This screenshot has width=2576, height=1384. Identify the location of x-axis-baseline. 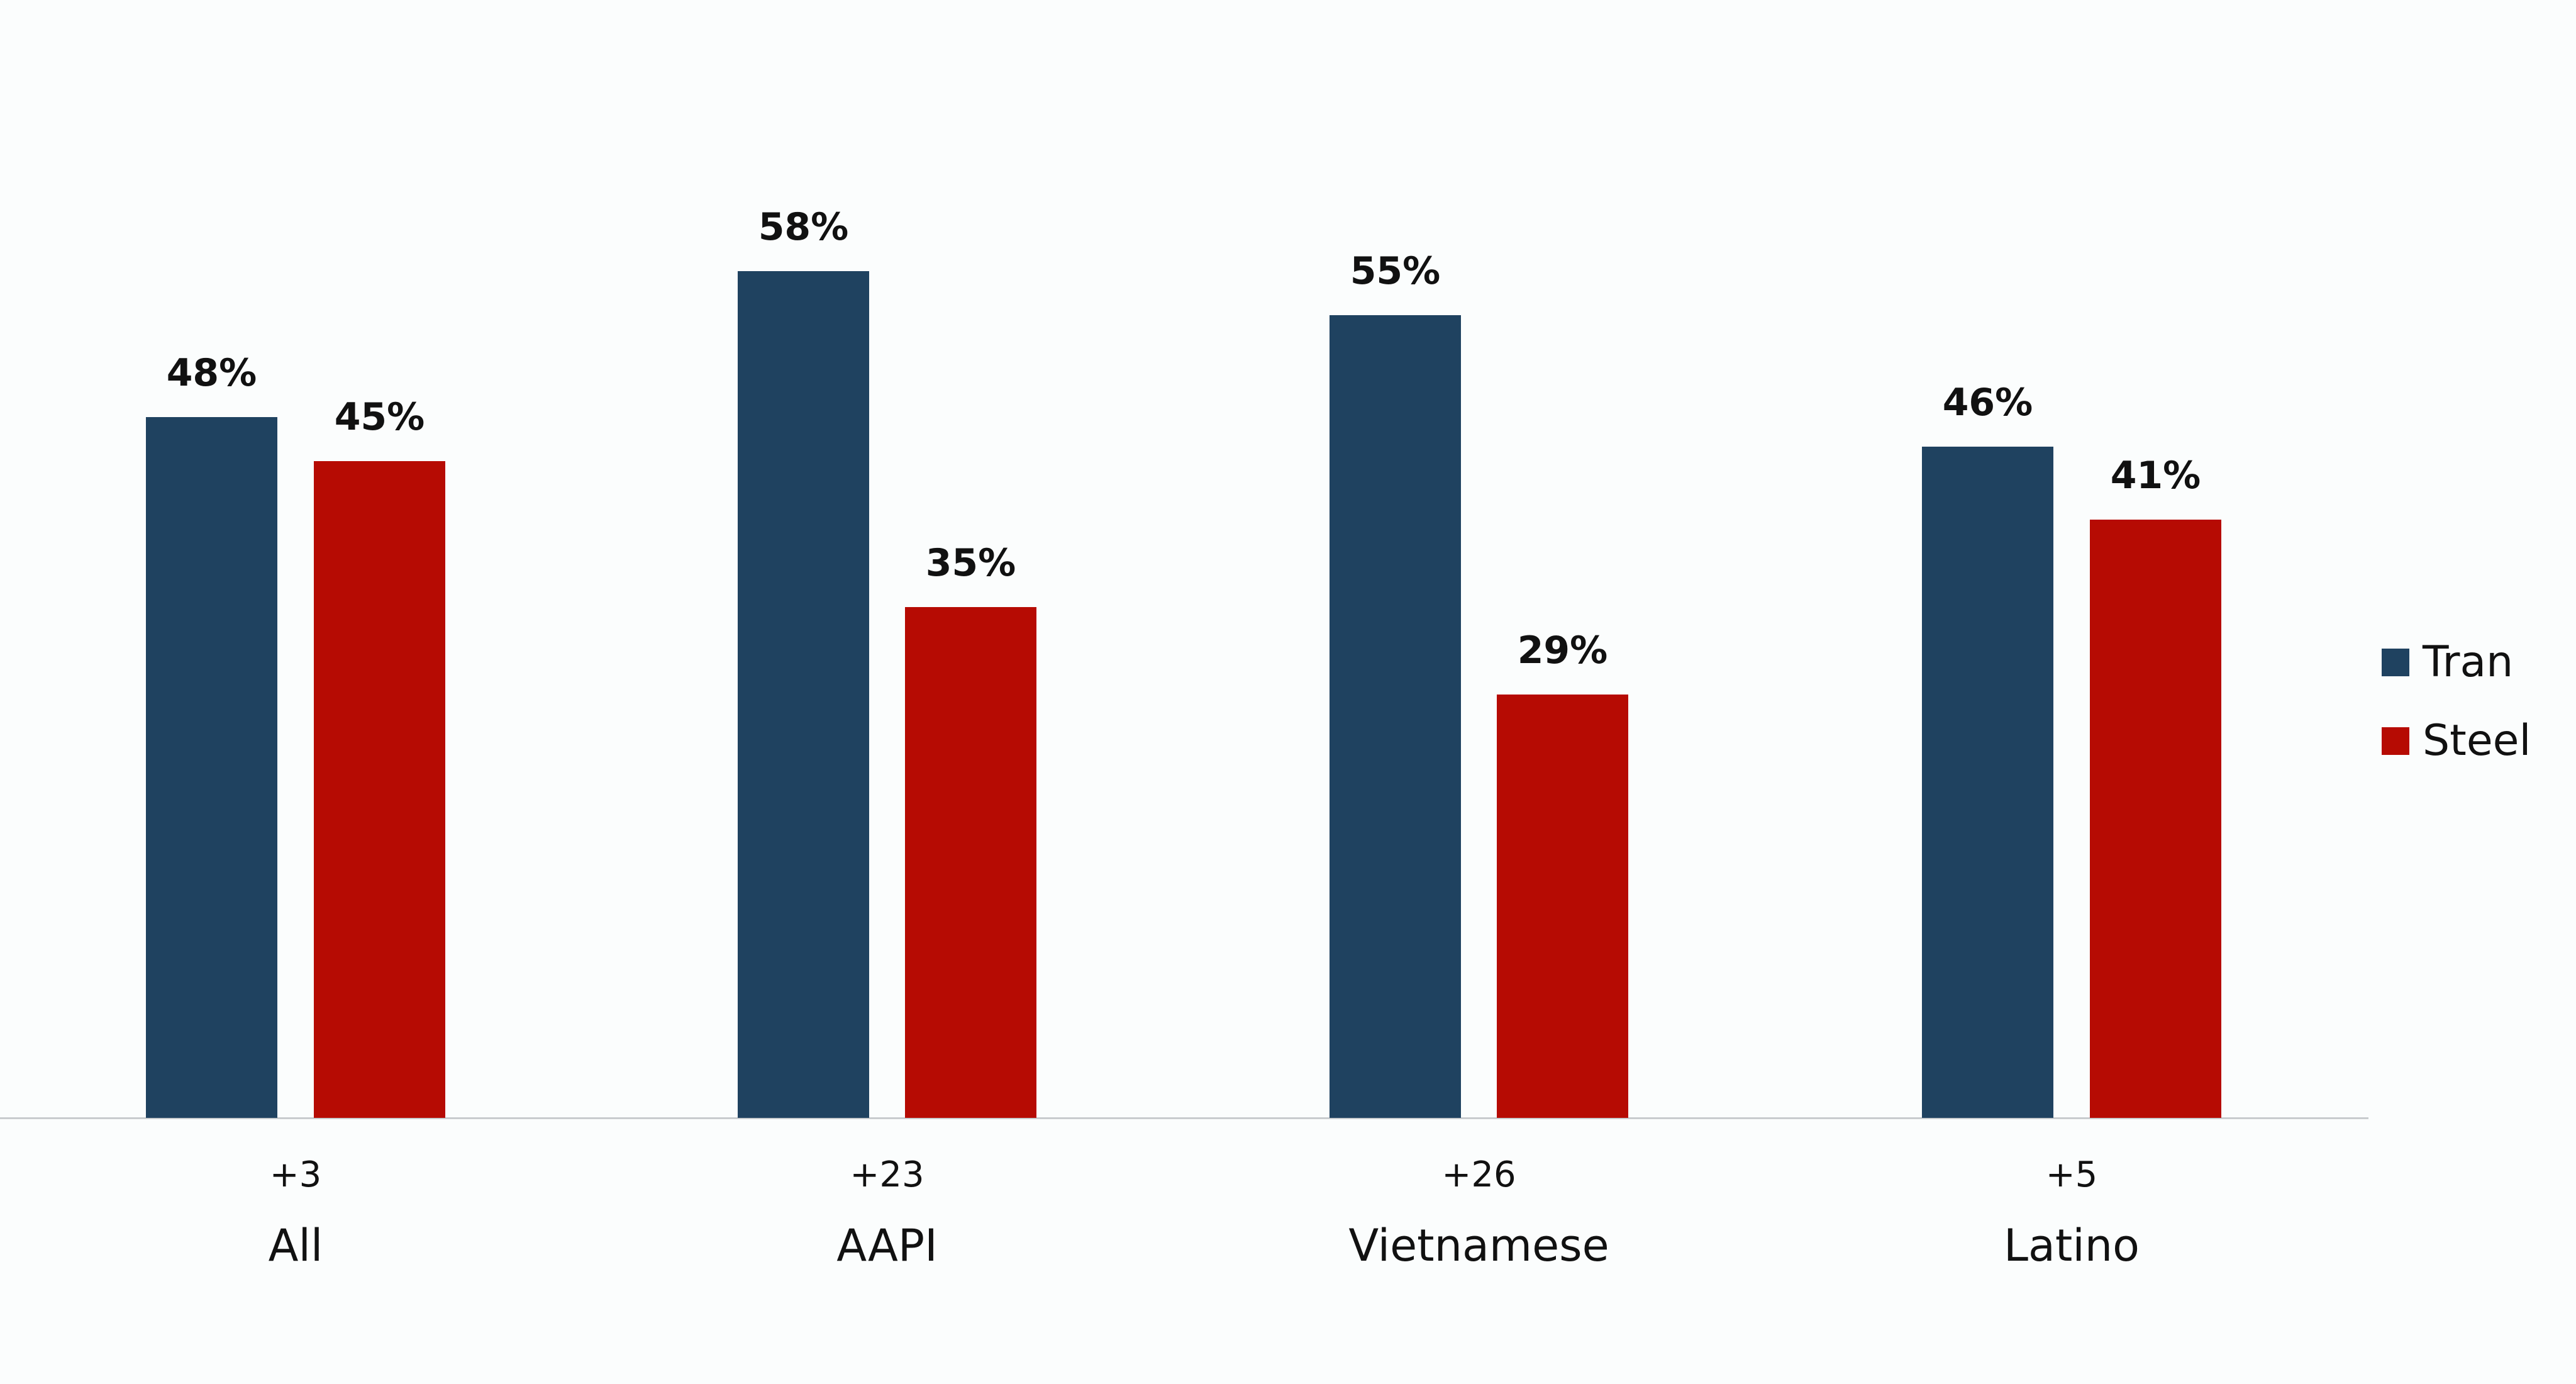
(1184, 1118).